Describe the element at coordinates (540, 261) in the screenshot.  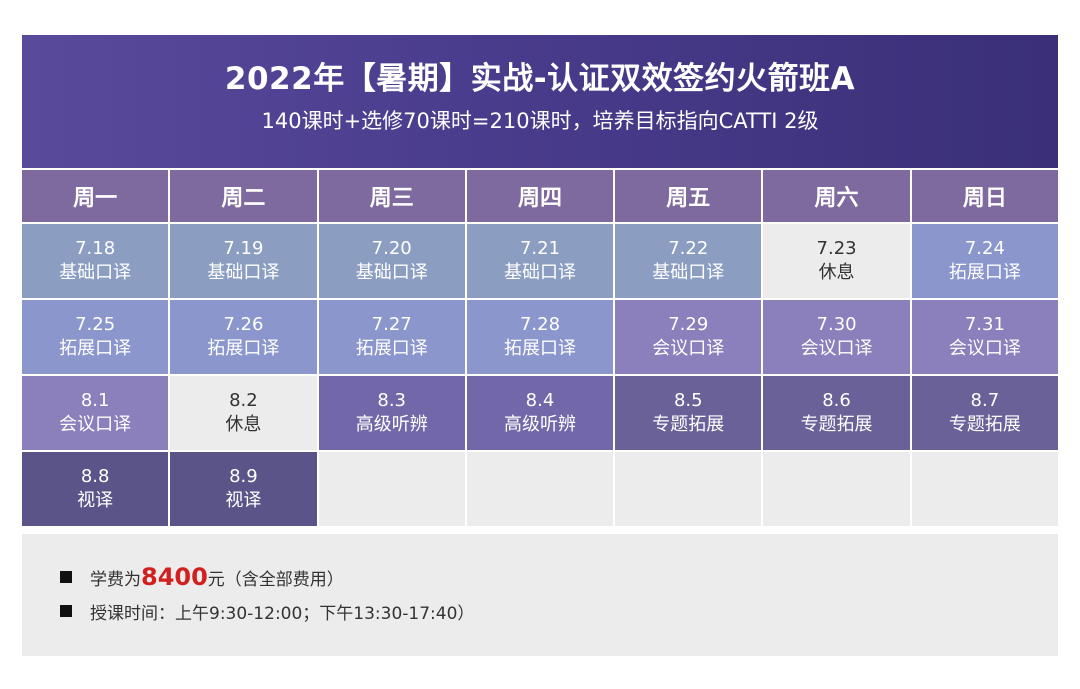
I see `schedule-cell: 7.21 基础口译` at that location.